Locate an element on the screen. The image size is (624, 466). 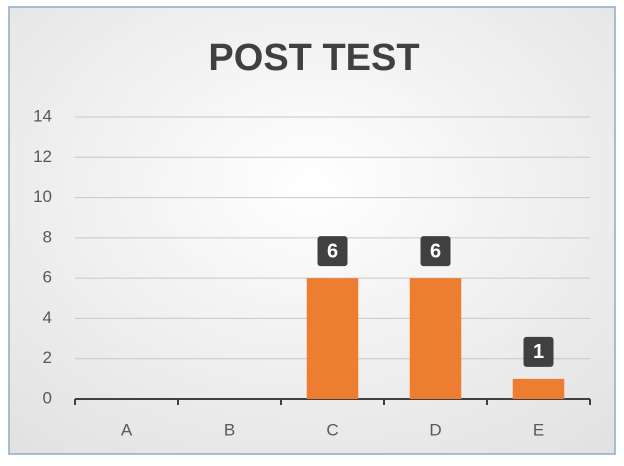
x-tick-label: E is located at coordinates (538, 429).